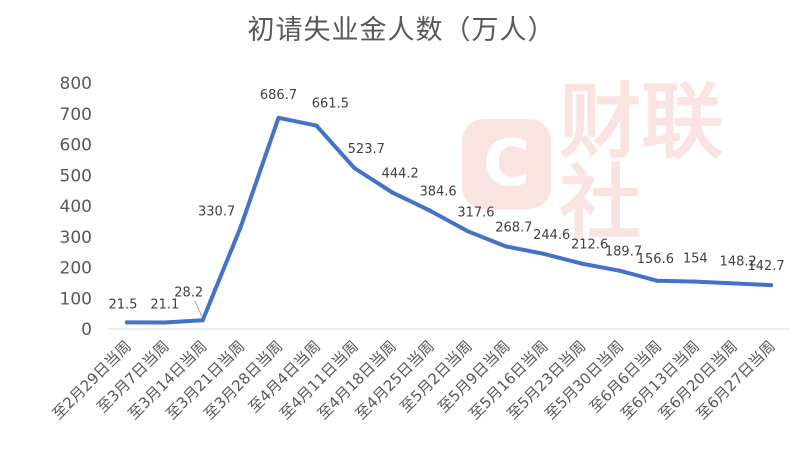 This screenshot has height=468, width=803. I want to click on y-tick-label: 500, so click(76, 176).